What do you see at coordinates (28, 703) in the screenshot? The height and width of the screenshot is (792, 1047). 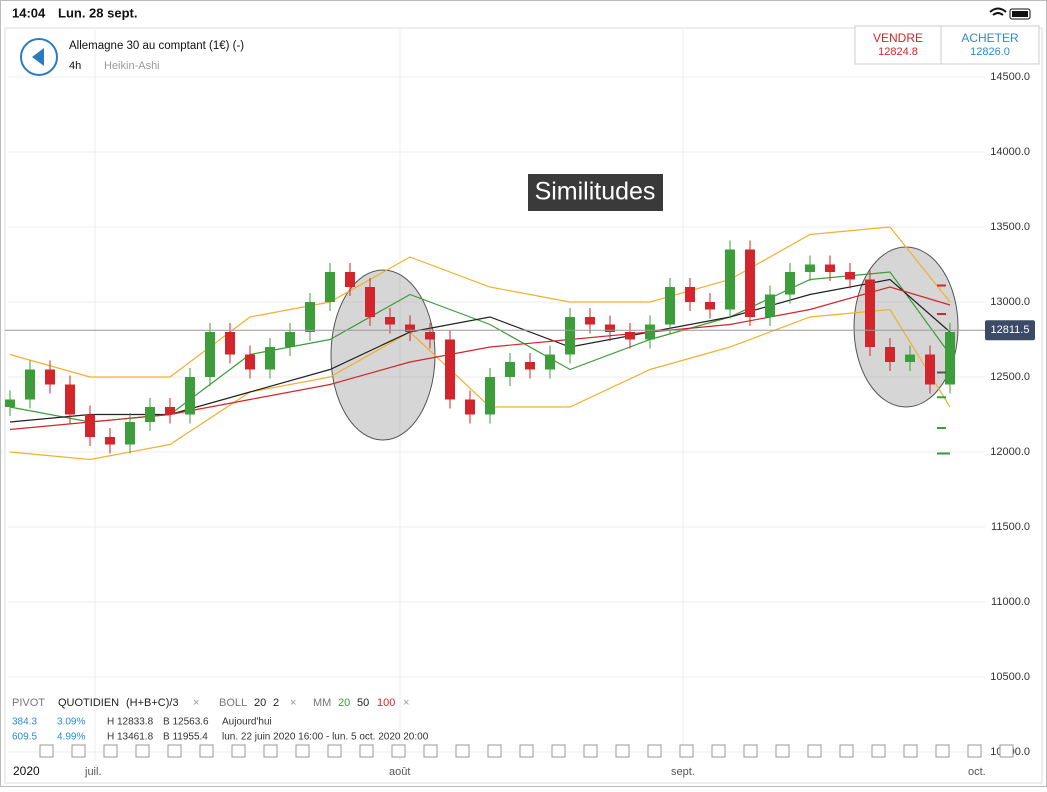 I see `indicator-setting: PIVOT` at bounding box center [28, 703].